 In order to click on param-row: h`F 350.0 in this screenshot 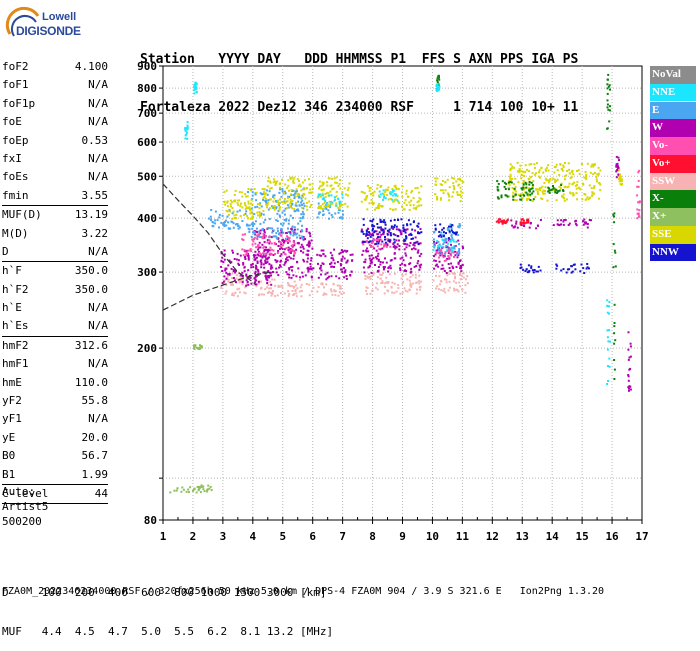, I will do `click(55, 271)`.